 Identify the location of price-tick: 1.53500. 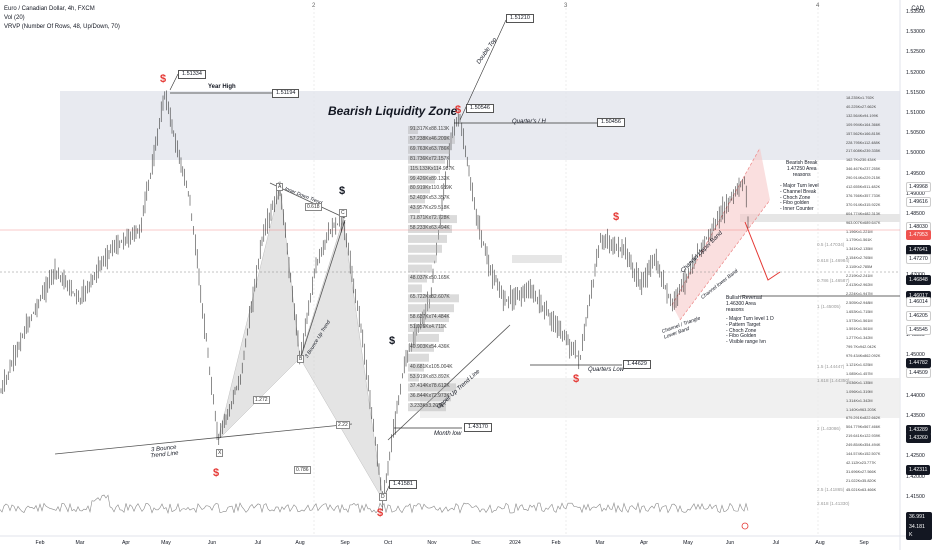
(915, 12).